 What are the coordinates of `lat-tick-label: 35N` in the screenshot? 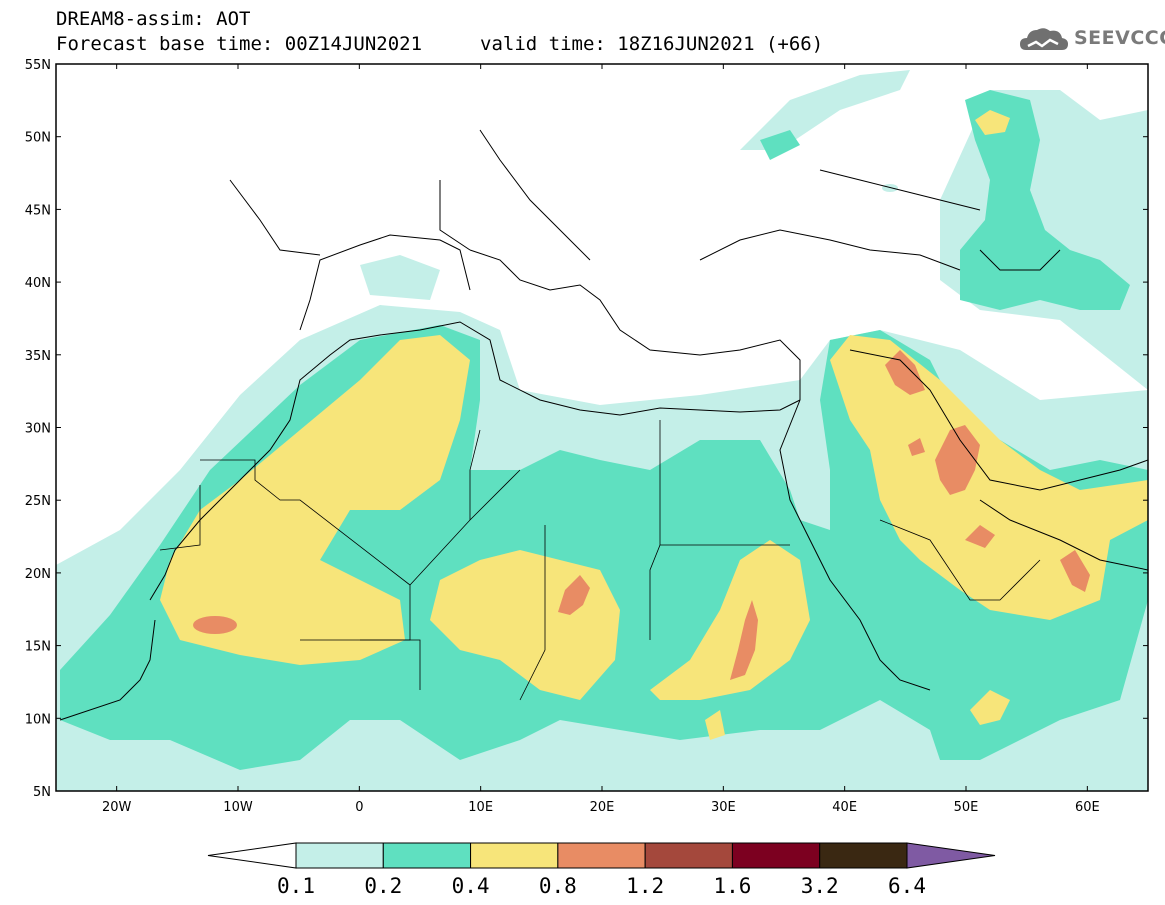 It's located at (38, 356).